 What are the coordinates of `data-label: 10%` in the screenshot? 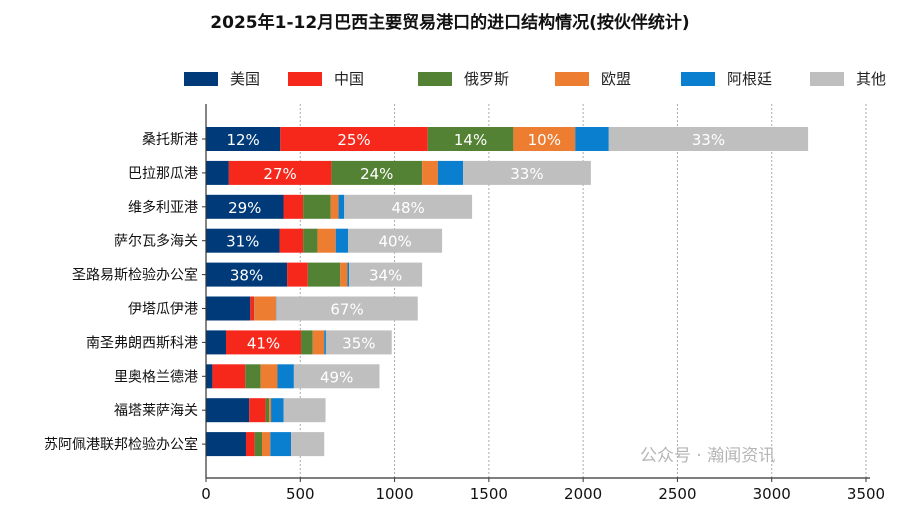 It's located at (544, 140).